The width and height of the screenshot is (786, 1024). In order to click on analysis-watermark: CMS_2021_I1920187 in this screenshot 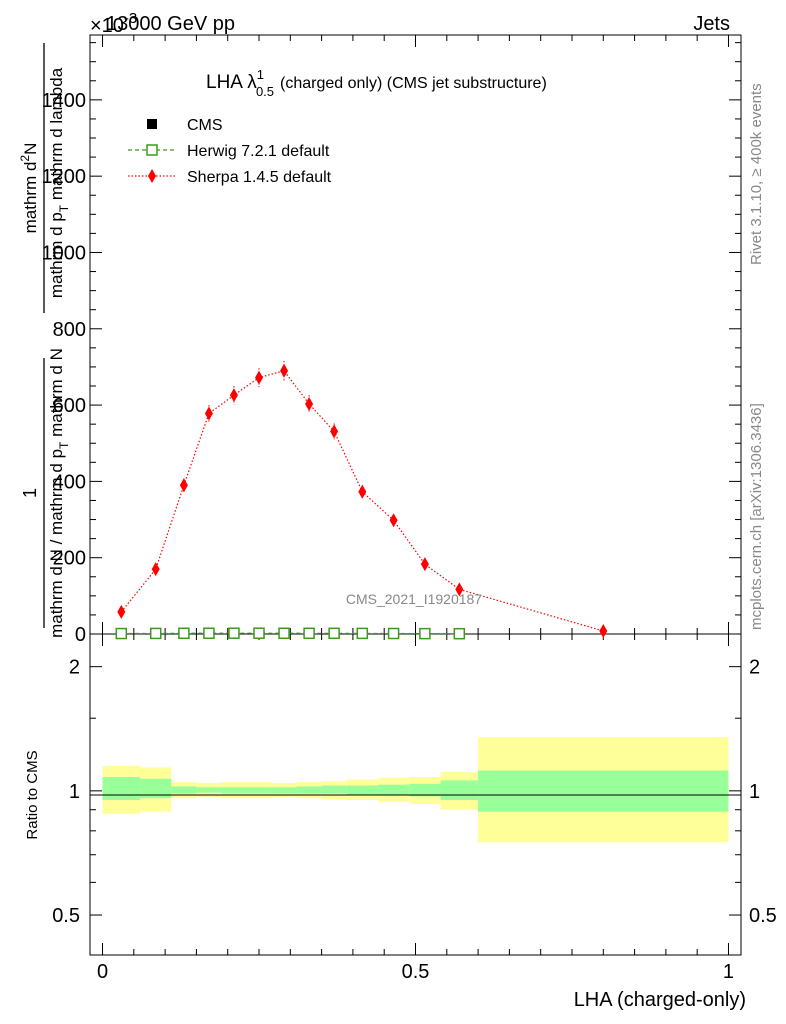, I will do `click(414, 599)`.